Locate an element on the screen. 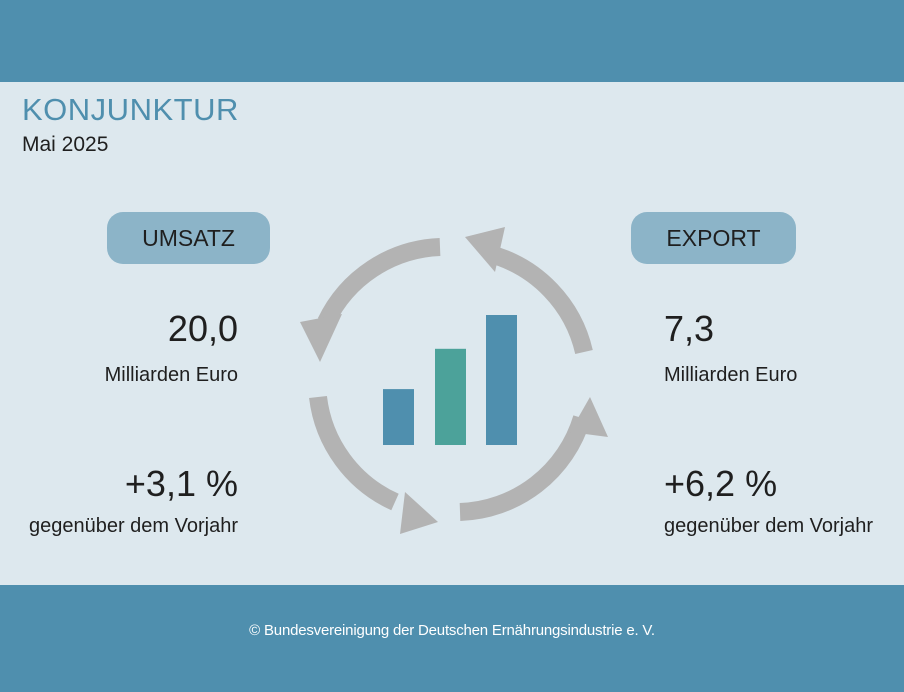  cycle-arrow-top-left is located at coordinates (379, 282).